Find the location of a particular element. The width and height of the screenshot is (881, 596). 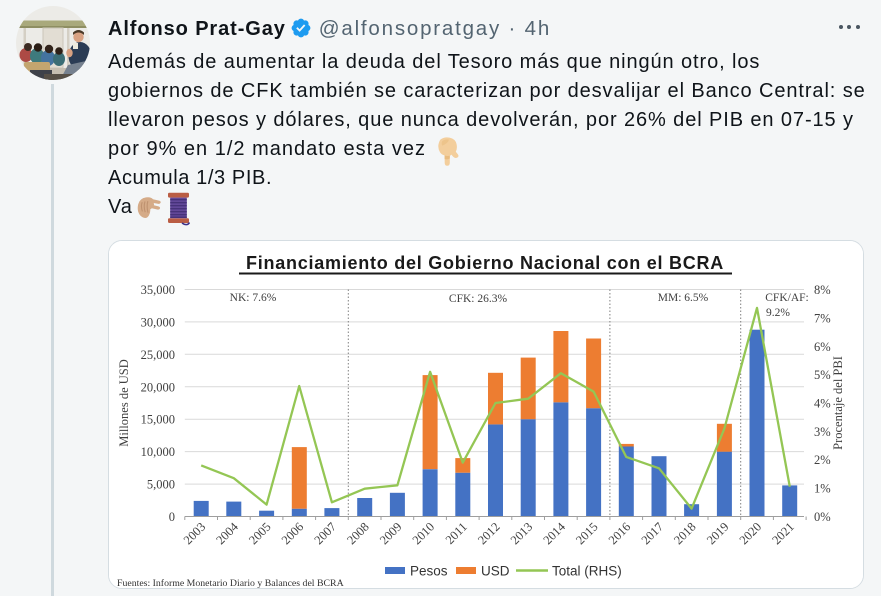

svg-text: 0% is located at coordinates (822, 517).